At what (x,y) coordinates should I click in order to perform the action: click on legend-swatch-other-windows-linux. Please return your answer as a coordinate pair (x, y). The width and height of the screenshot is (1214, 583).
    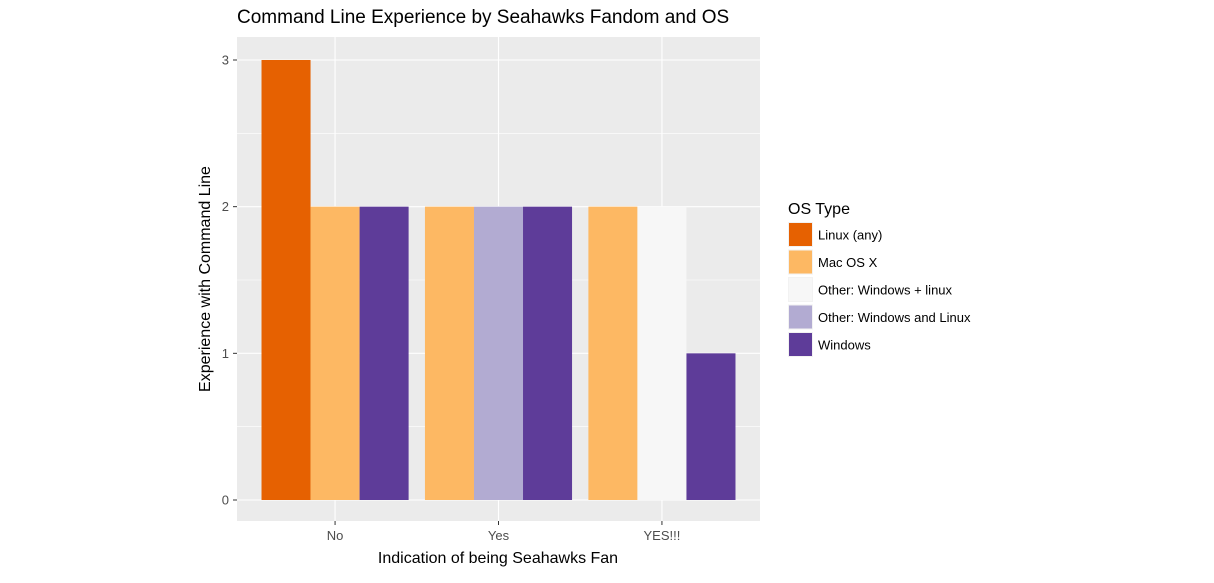
    Looking at the image, I should click on (800, 289).